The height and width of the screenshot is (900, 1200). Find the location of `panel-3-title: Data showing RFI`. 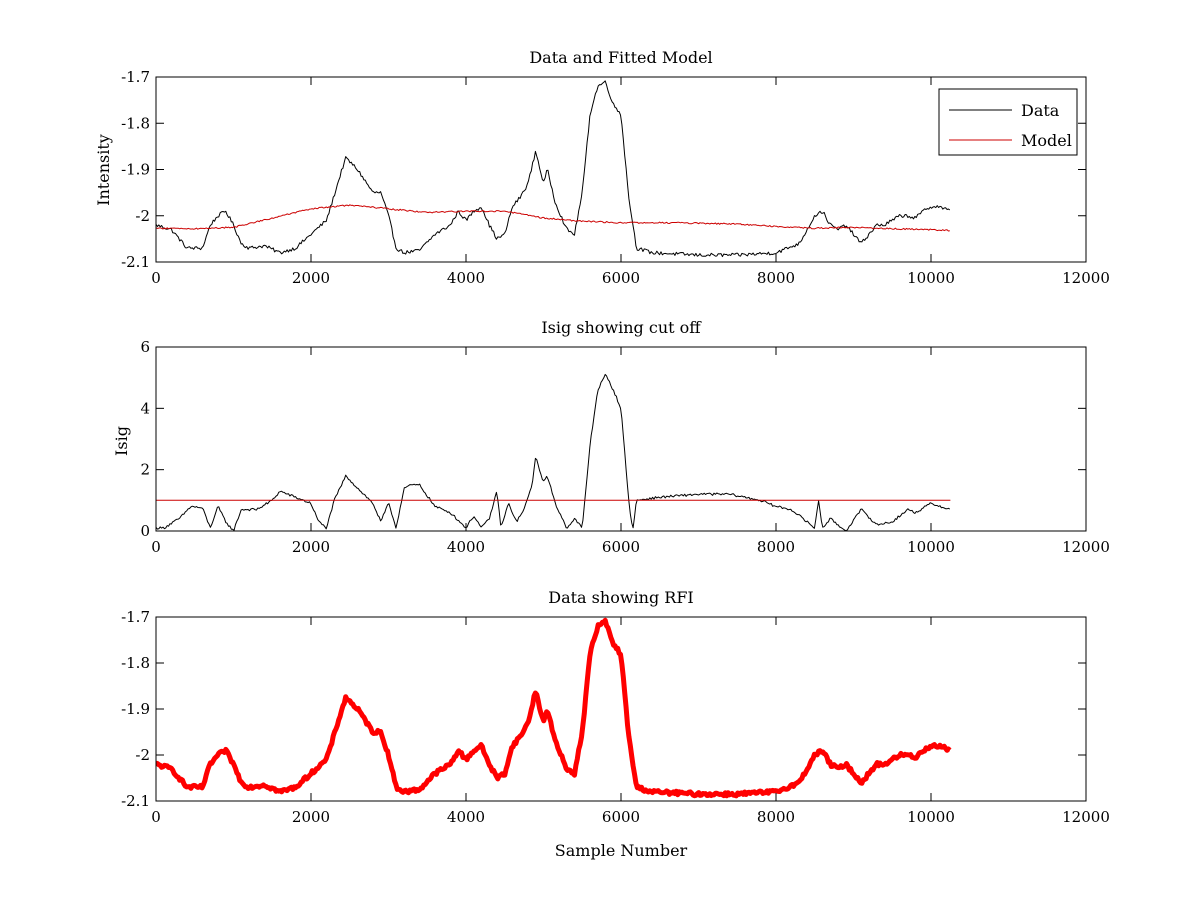

panel-3-title: Data showing RFI is located at coordinates (620, 597).